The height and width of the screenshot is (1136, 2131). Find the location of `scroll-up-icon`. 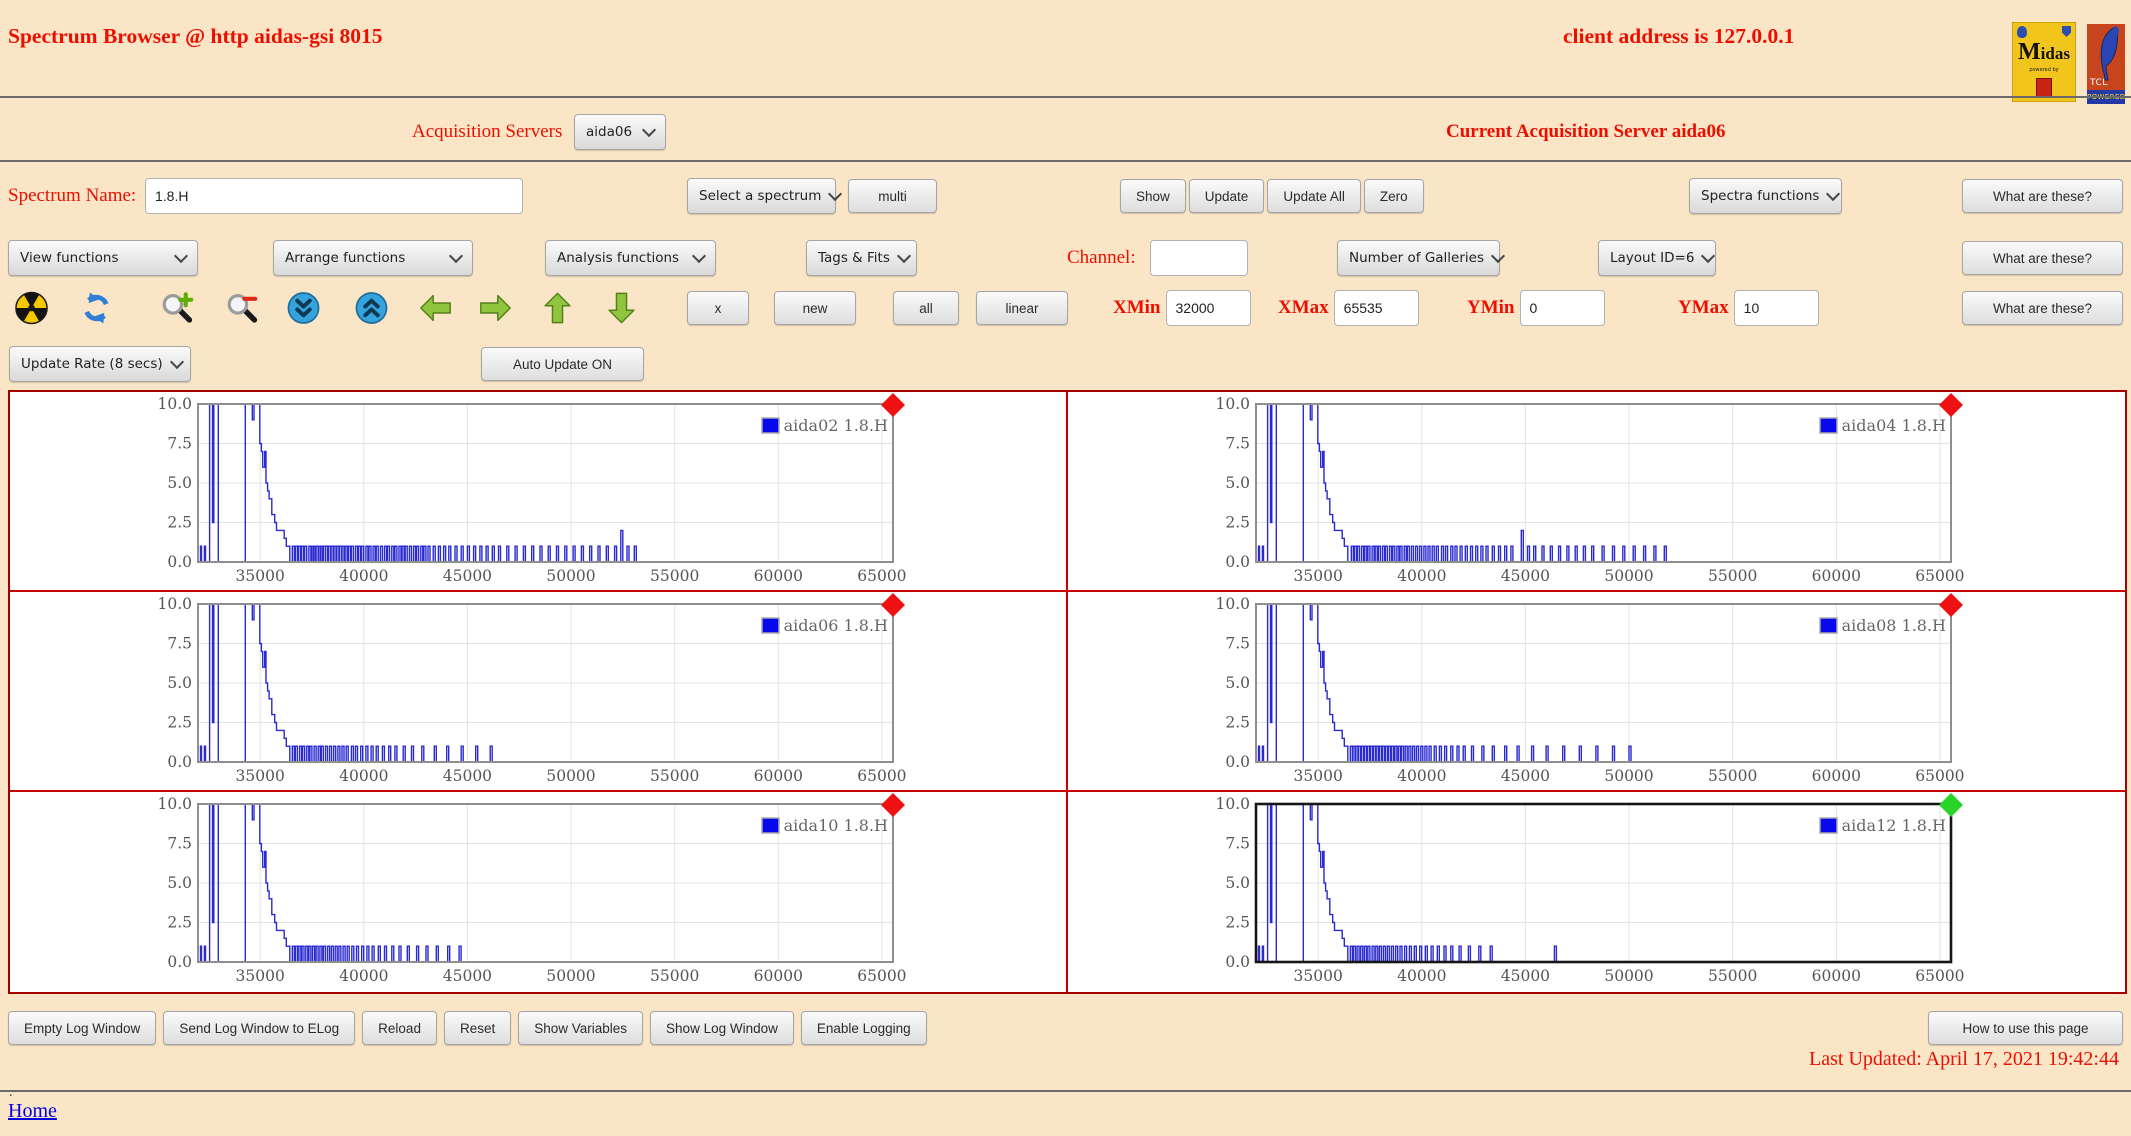

scroll-up-icon is located at coordinates (371, 308).